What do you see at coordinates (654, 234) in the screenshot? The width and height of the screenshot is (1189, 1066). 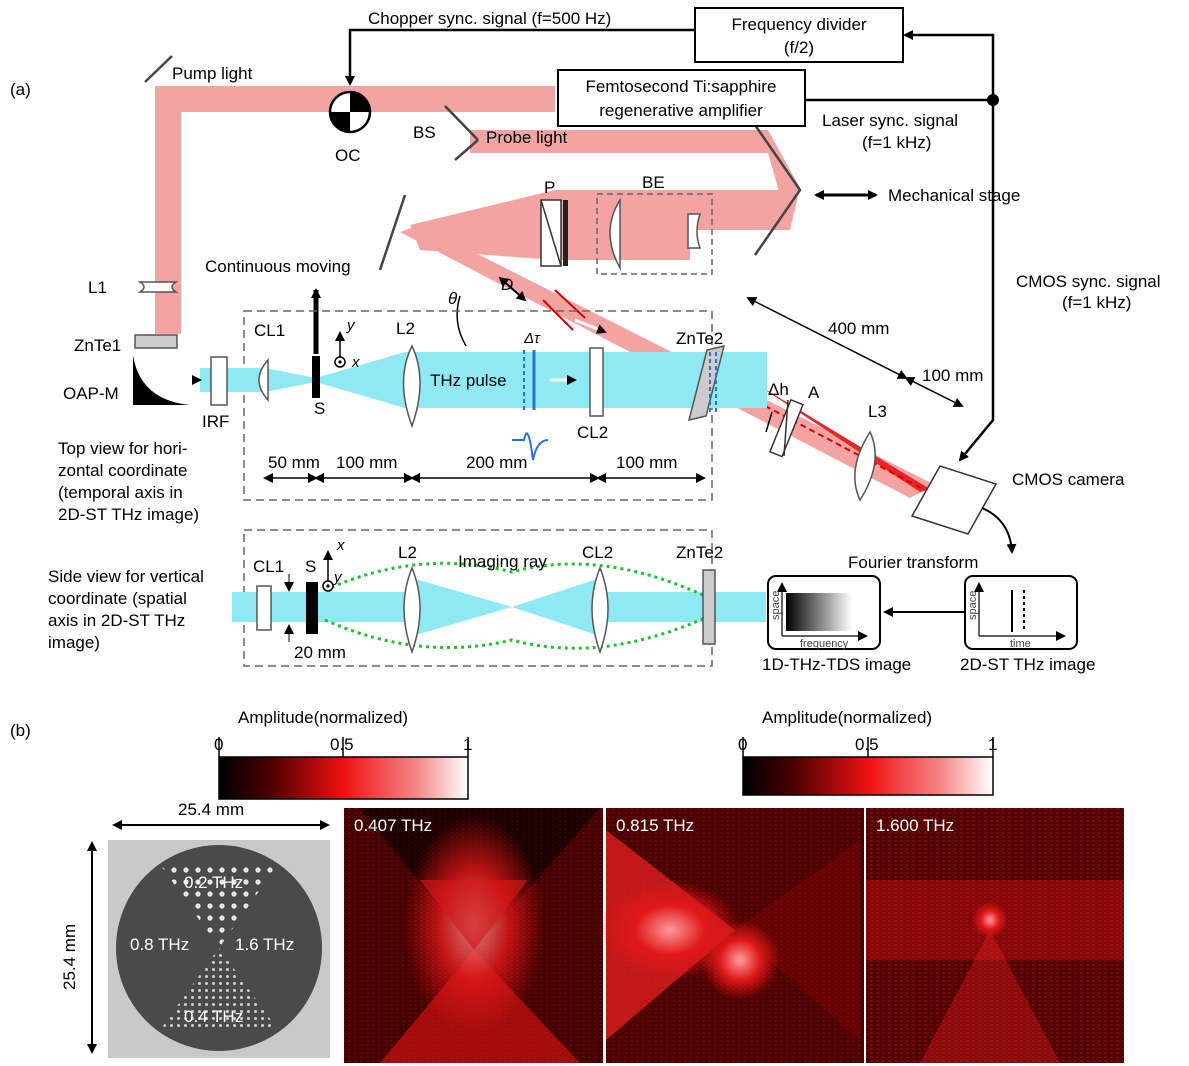 I see `be-box` at bounding box center [654, 234].